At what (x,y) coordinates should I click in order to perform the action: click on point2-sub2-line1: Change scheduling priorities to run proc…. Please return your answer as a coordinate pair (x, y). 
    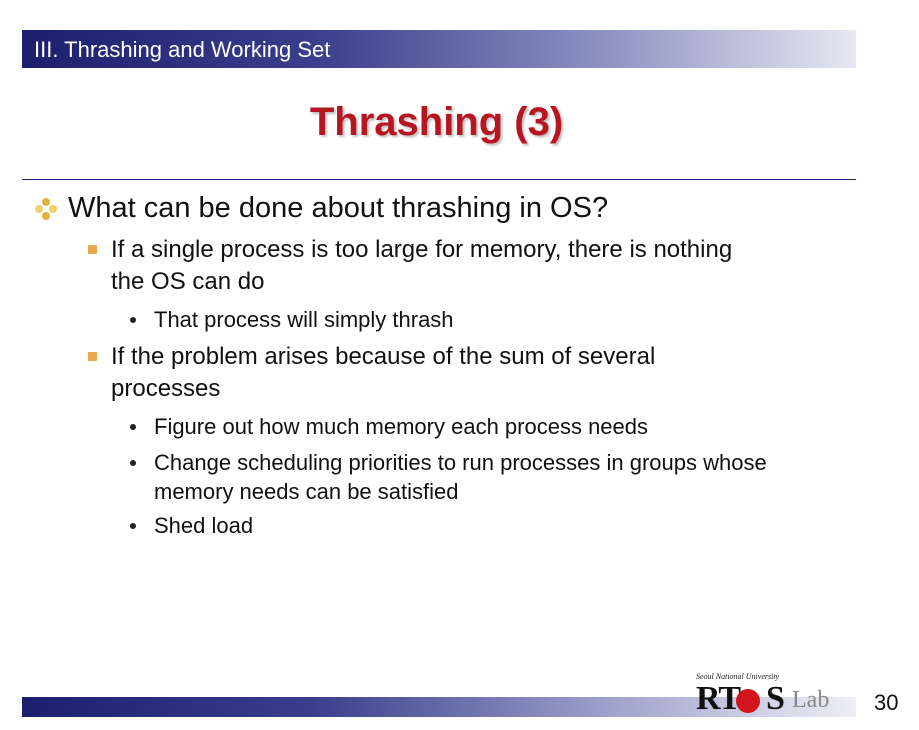
    Looking at the image, I should click on (460, 462).